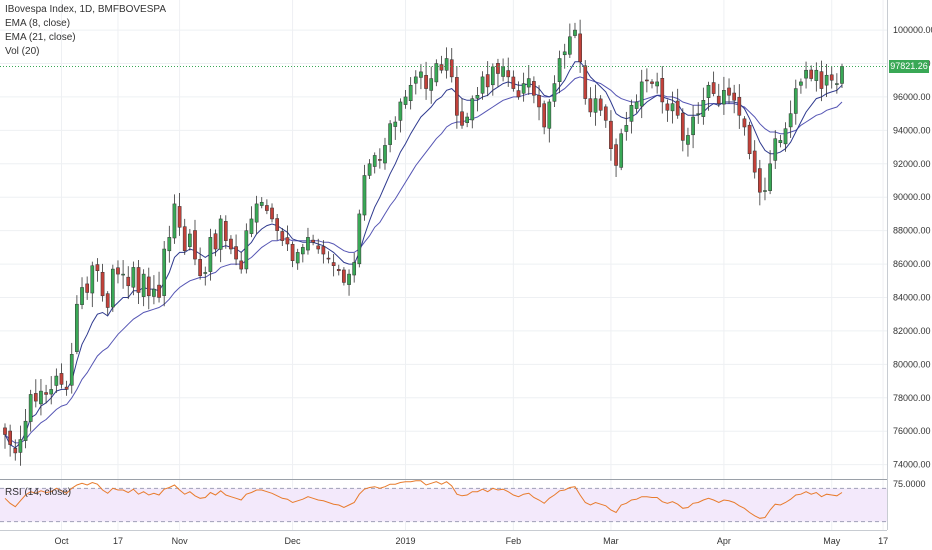 This screenshot has height=550, width=932. What do you see at coordinates (912, 431) in the screenshot?
I see `price-tick-label: 76000.00` at bounding box center [912, 431].